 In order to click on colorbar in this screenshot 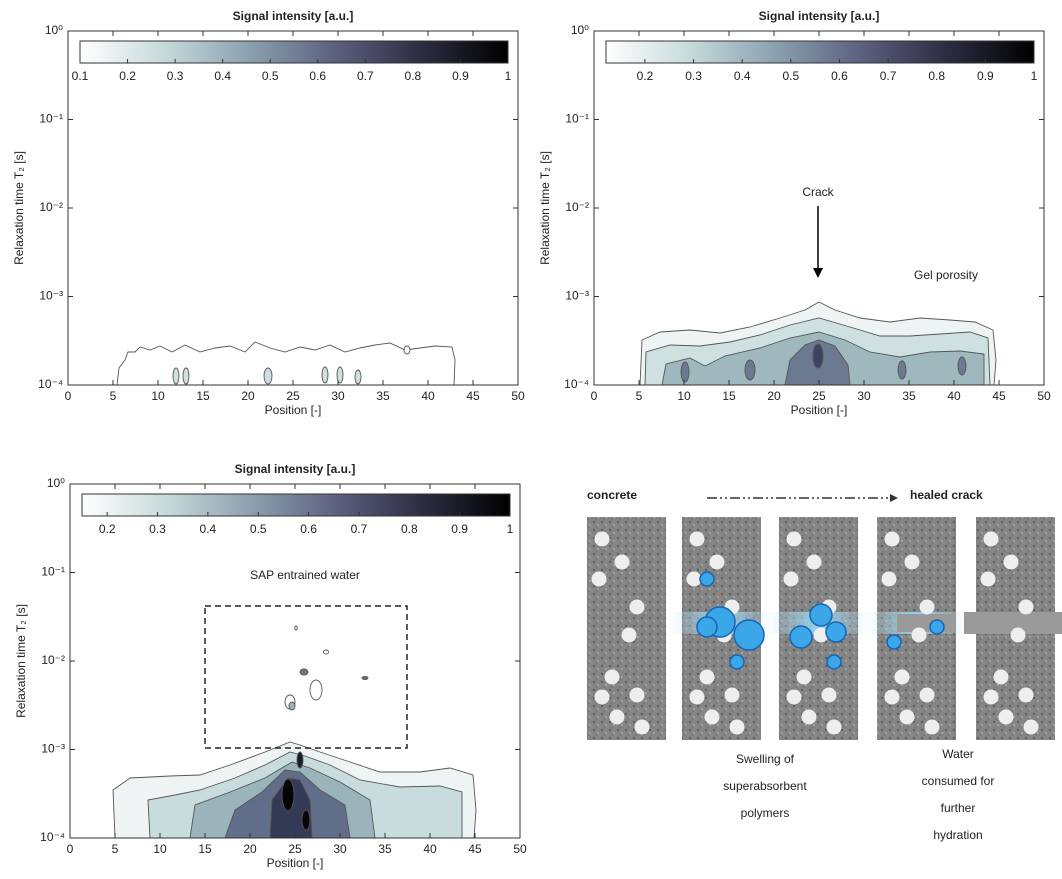, I will do `click(296, 505)`.